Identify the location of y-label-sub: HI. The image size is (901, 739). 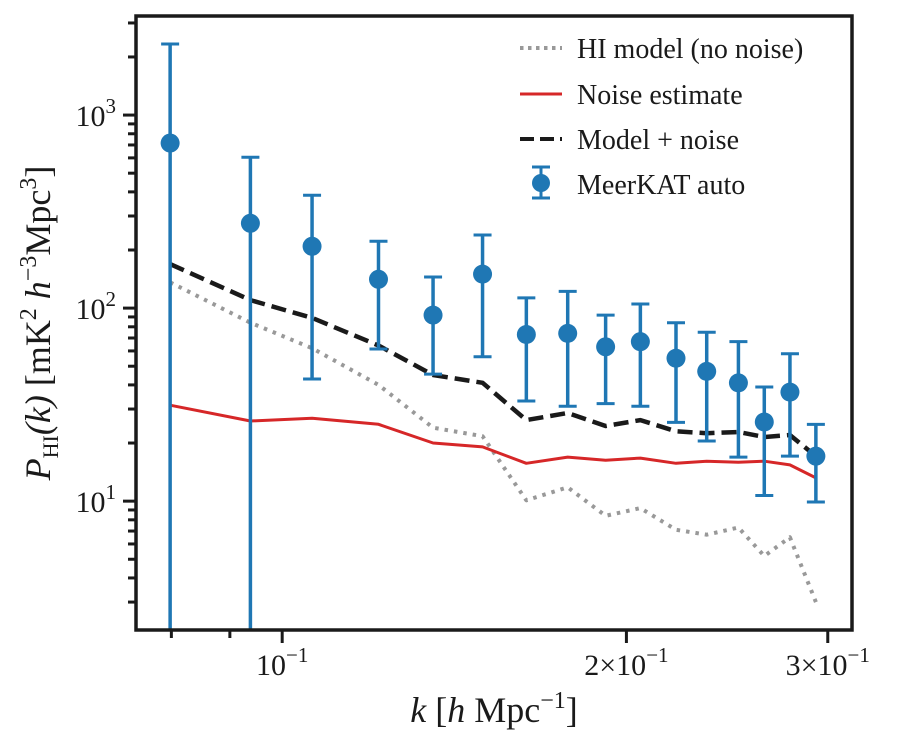
(50, 446).